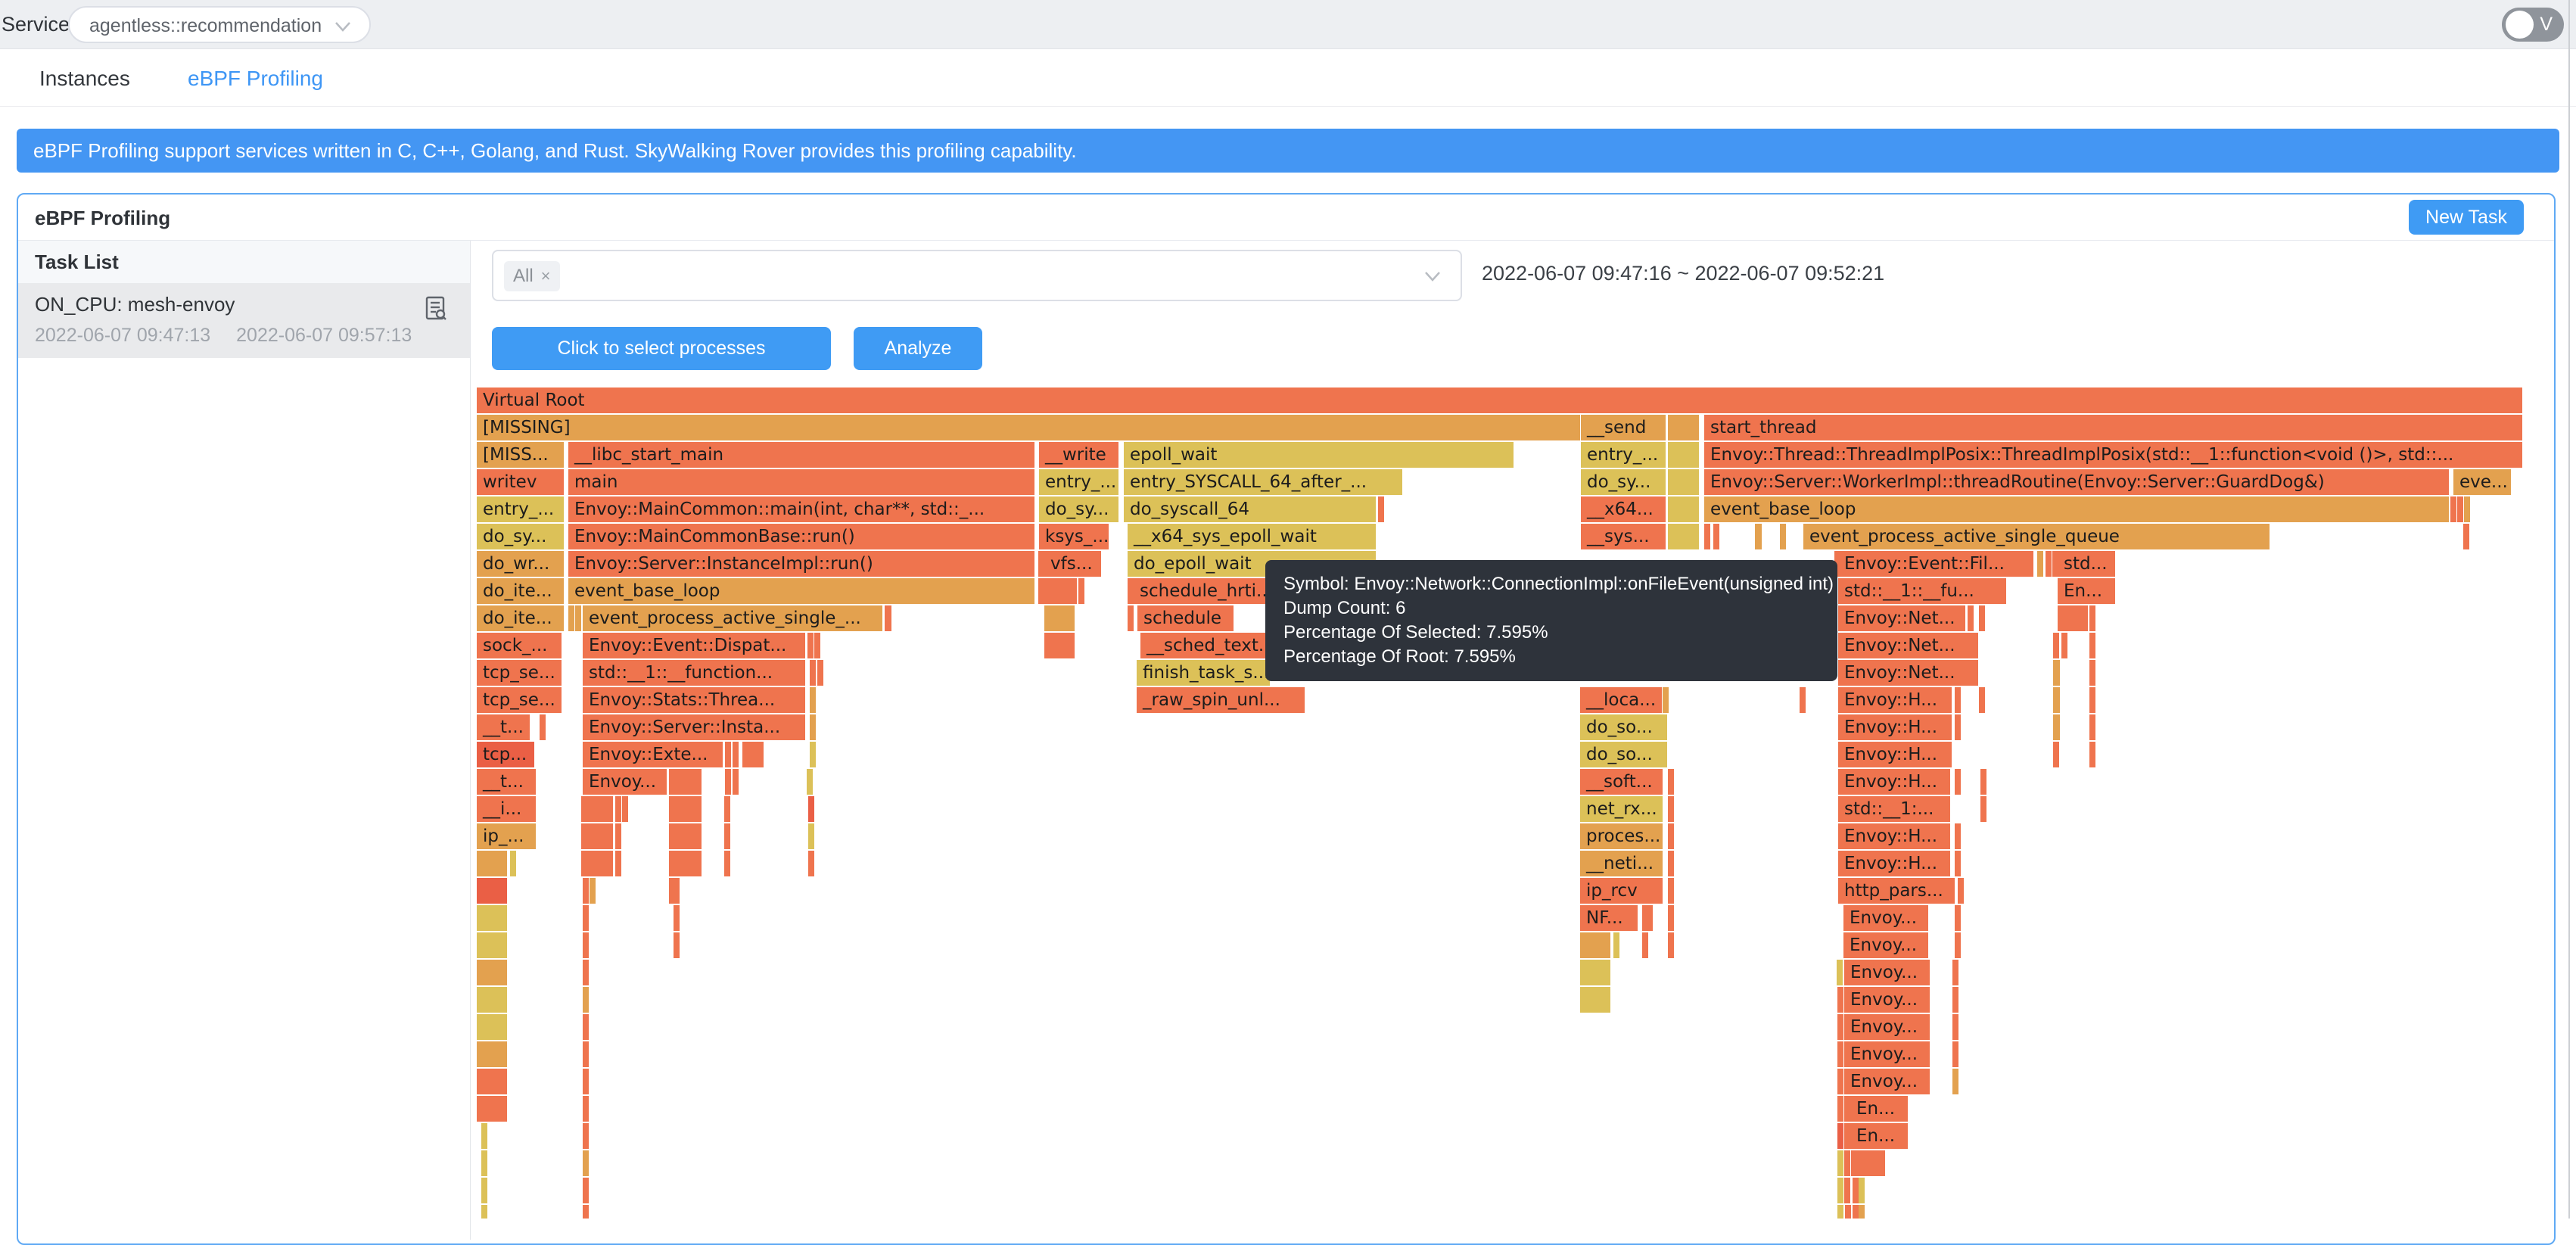 The height and width of the screenshot is (1245, 2576). I want to click on tag-close-icon: ×, so click(545, 275).